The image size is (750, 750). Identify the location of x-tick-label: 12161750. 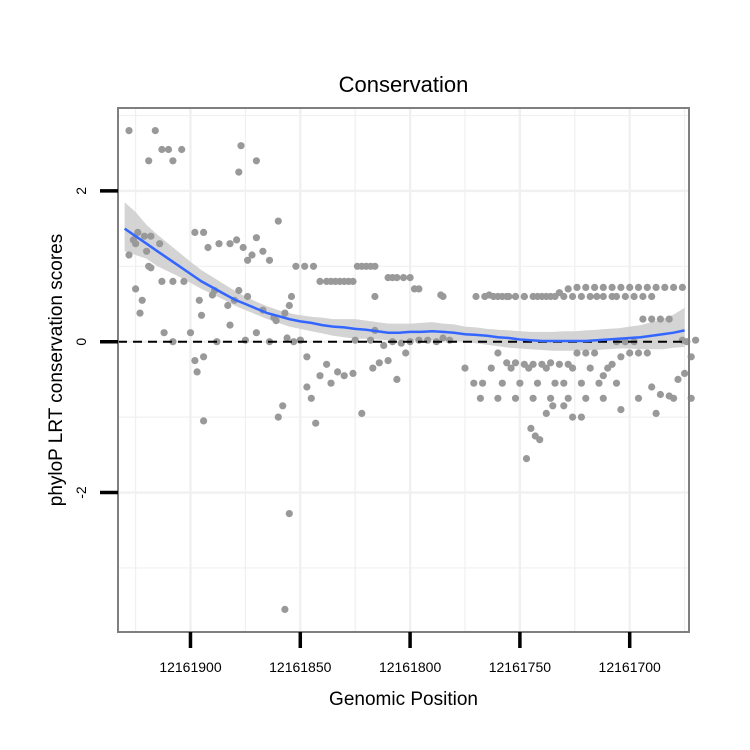
(520, 667).